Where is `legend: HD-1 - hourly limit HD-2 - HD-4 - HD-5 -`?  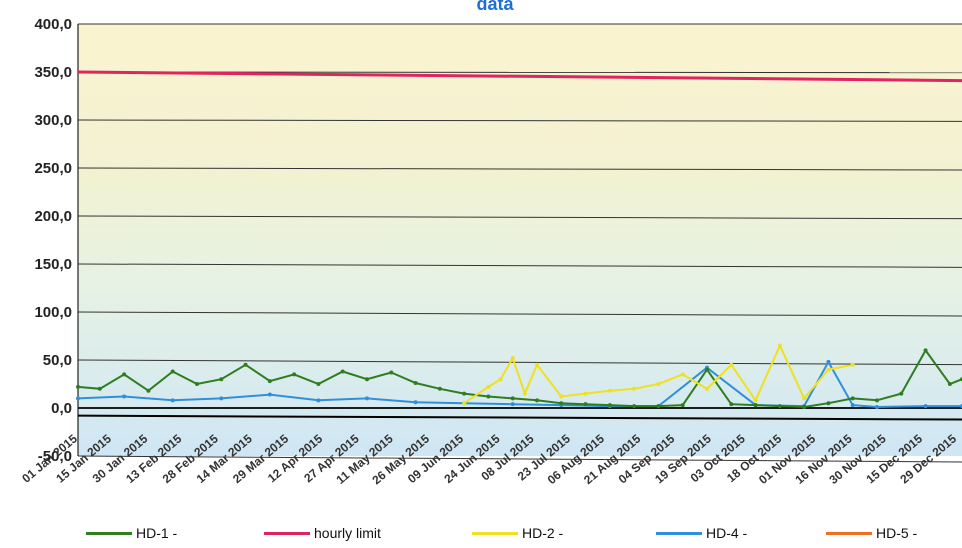
legend: HD-1 - hourly limit HD-2 - HD-4 - HD-5 - is located at coordinates (481, 534).